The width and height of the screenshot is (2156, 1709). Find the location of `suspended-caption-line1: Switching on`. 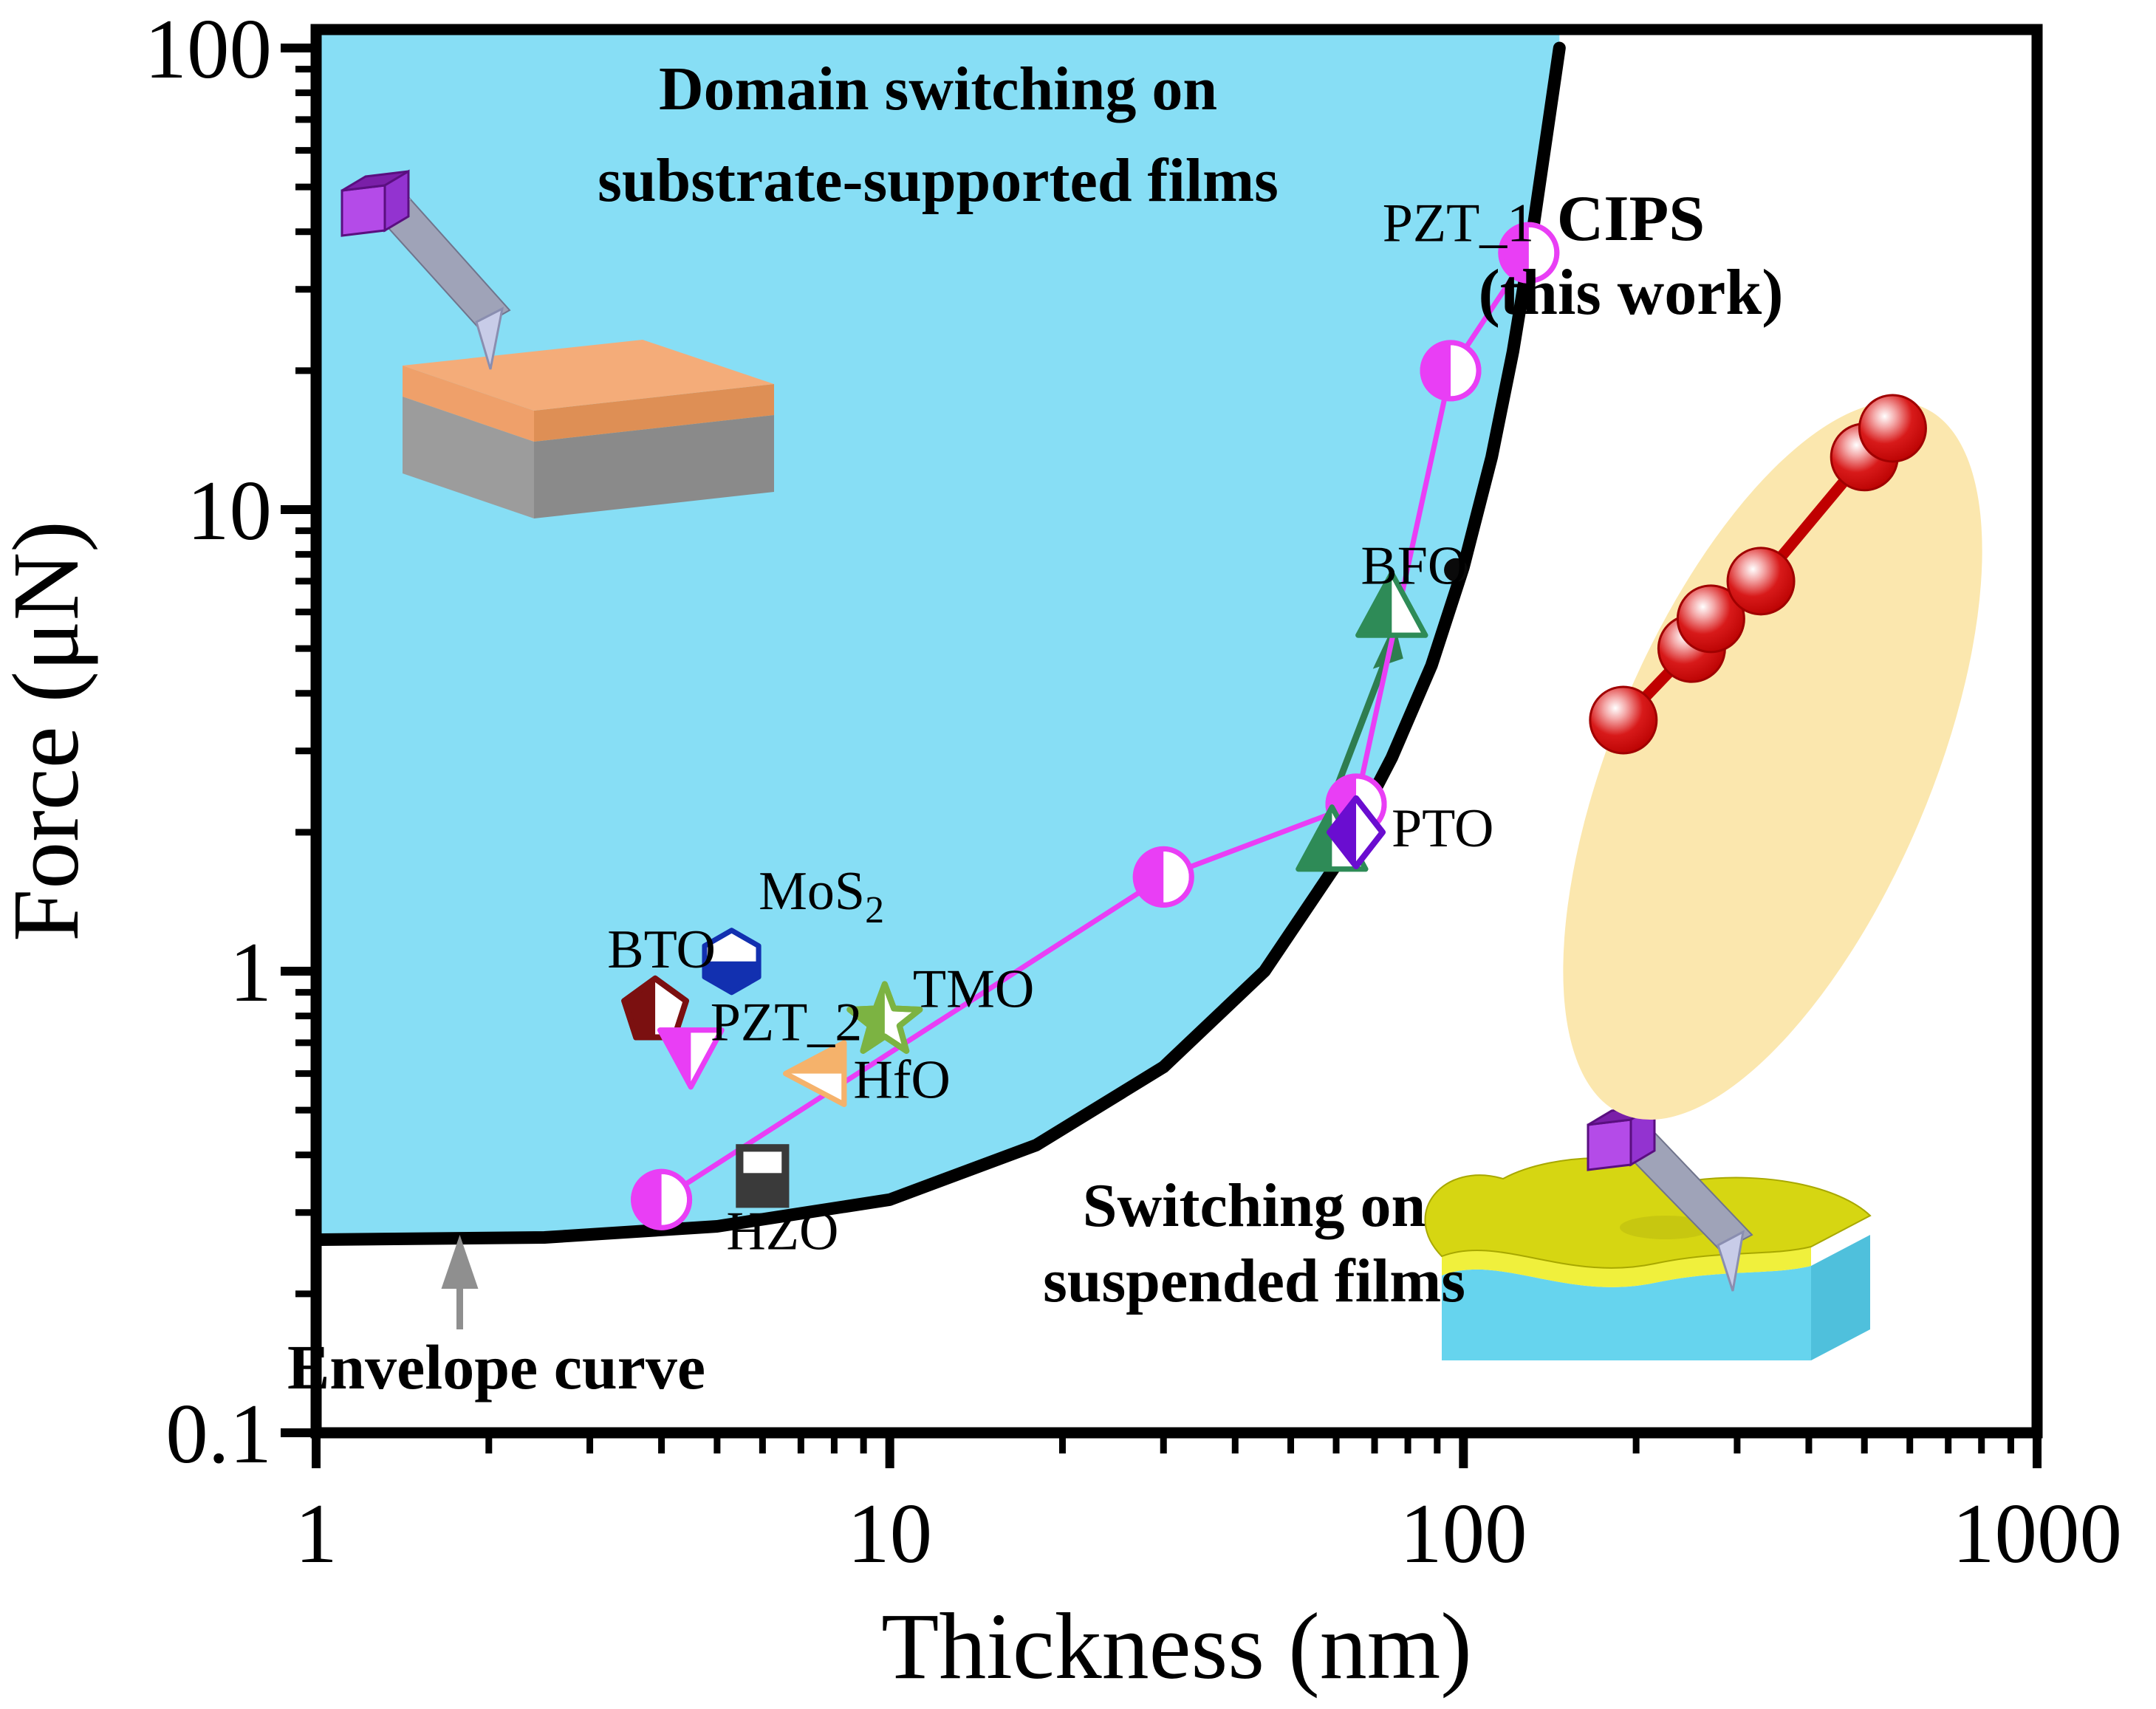

suspended-caption-line1: Switching on is located at coordinates (1254, 1205).